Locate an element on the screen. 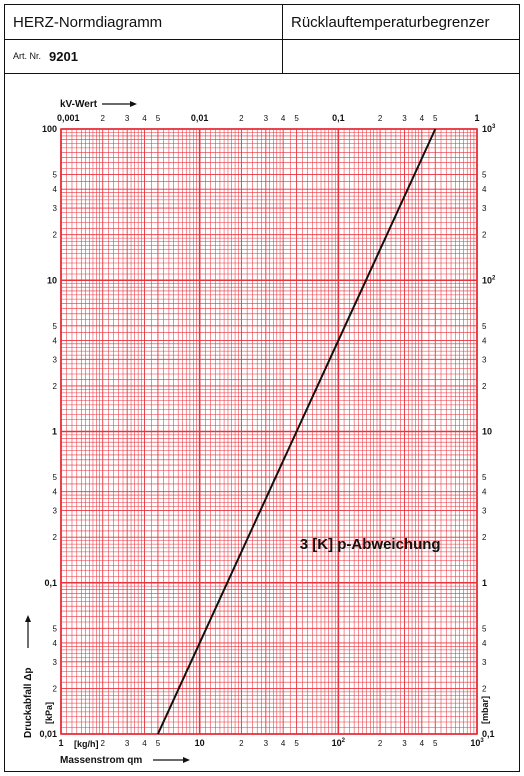 This screenshot has height=776, width=524. x-axis-title-group: Massenstrom qm is located at coordinates (125, 760).